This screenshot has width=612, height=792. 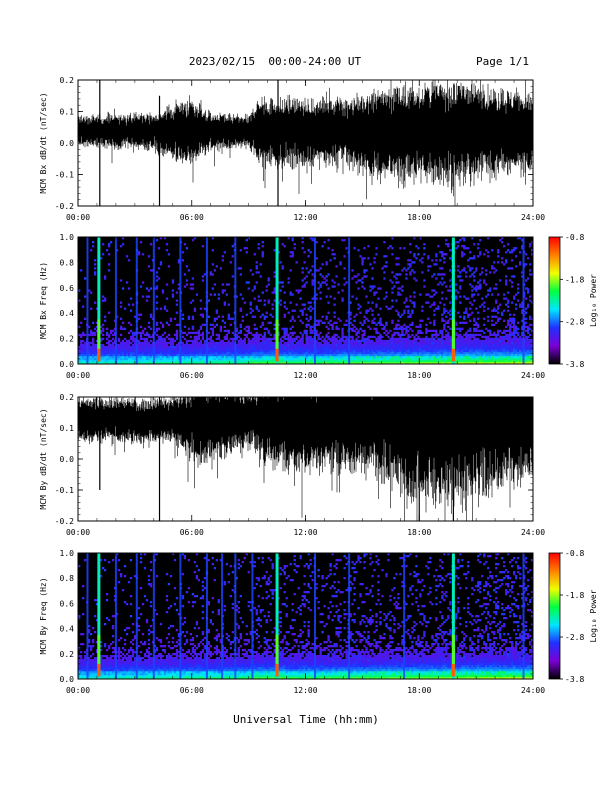 I want to click on y-axis-label: MCM Bx Freq (Hz), so click(x=43, y=300).